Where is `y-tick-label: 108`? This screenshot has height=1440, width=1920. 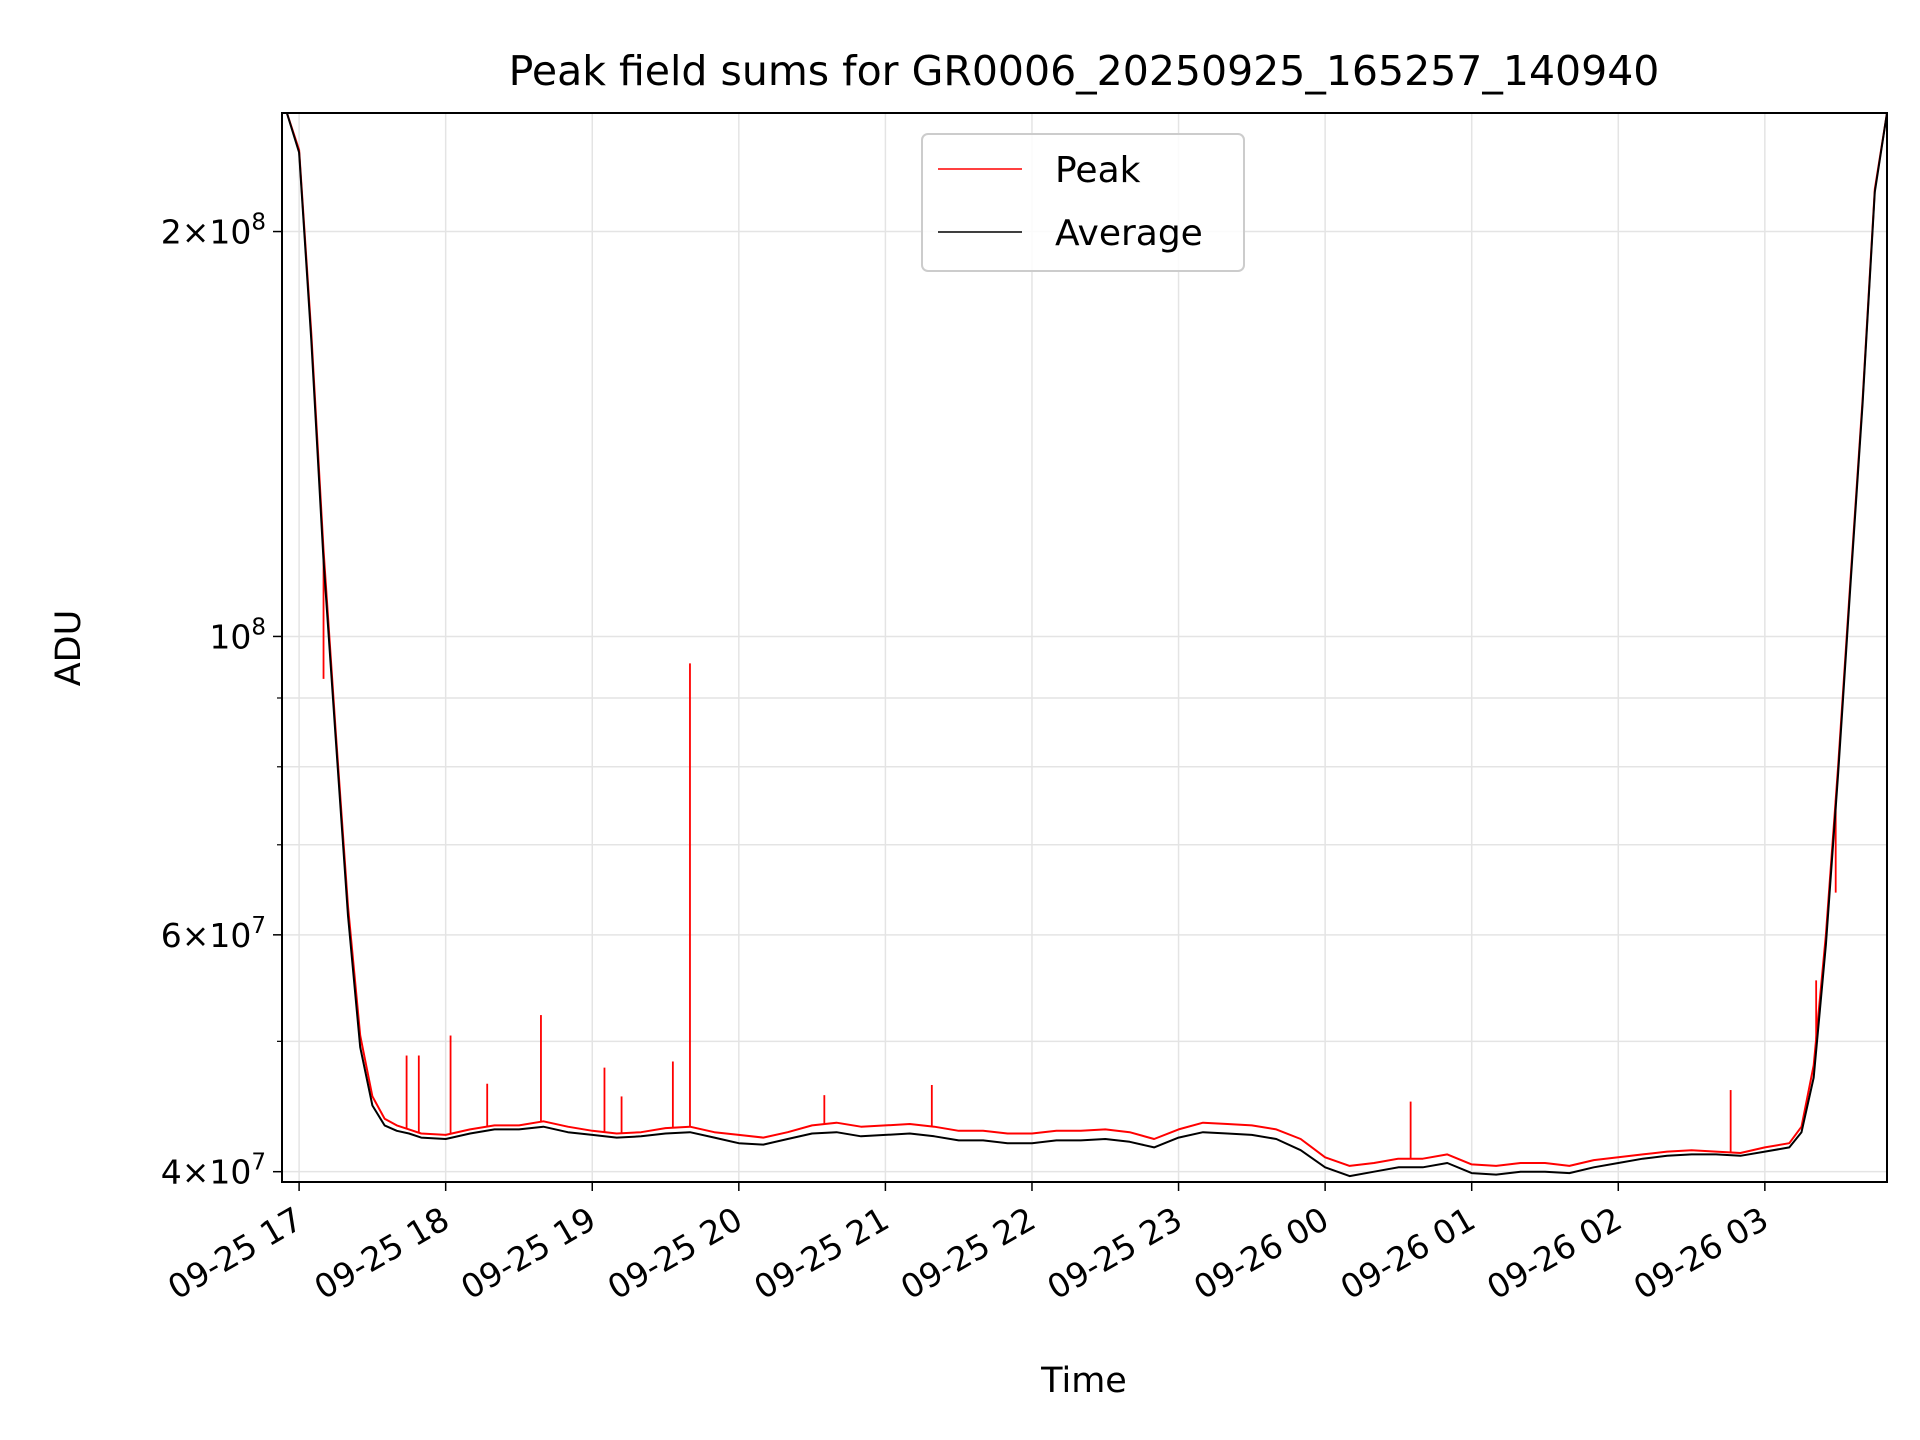
y-tick-label: 108 is located at coordinates (237, 635).